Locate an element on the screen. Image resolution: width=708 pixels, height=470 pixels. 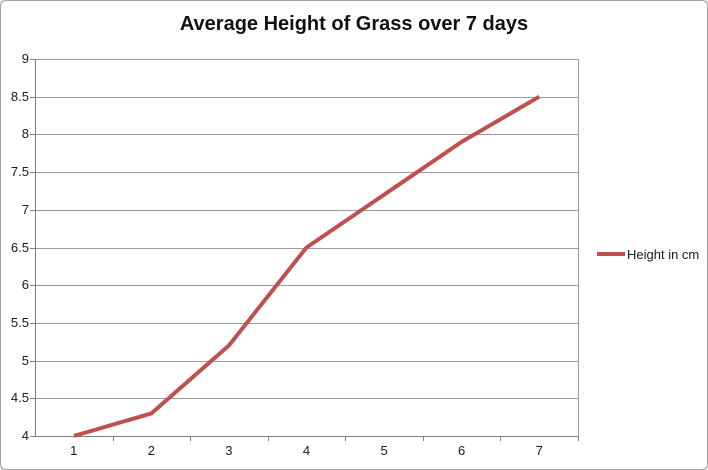
x-tick-label: 3 is located at coordinates (229, 450).